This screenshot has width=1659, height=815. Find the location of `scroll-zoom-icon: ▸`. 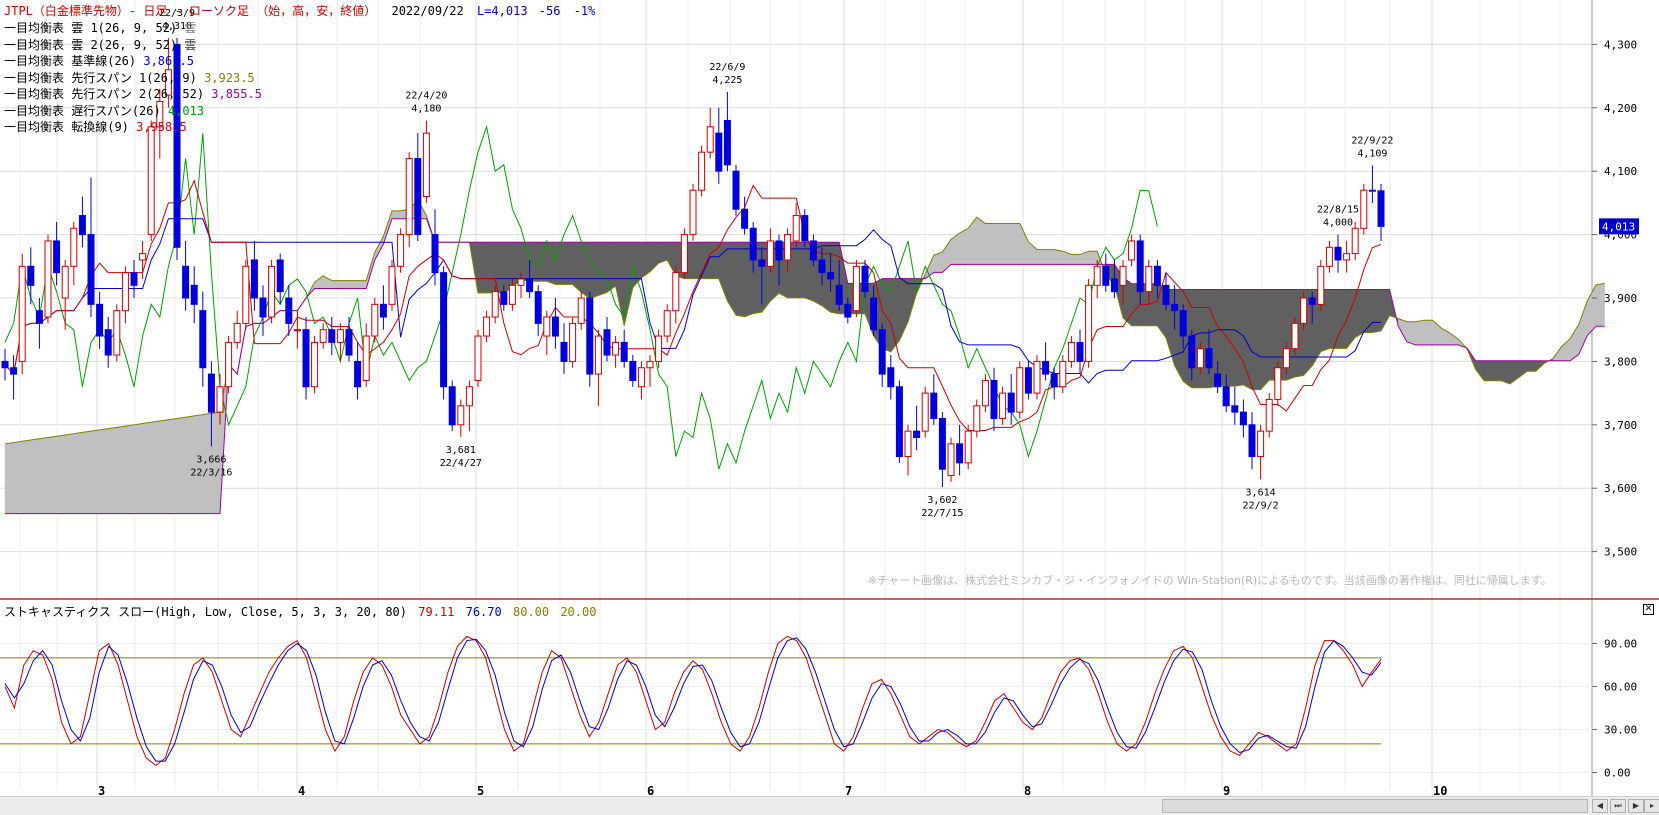

scroll-zoom-icon: ▸ is located at coordinates (1651, 806).